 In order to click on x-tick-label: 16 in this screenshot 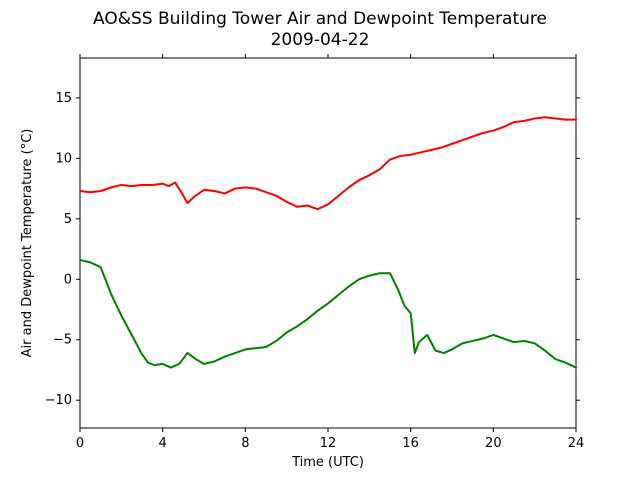, I will do `click(410, 443)`.